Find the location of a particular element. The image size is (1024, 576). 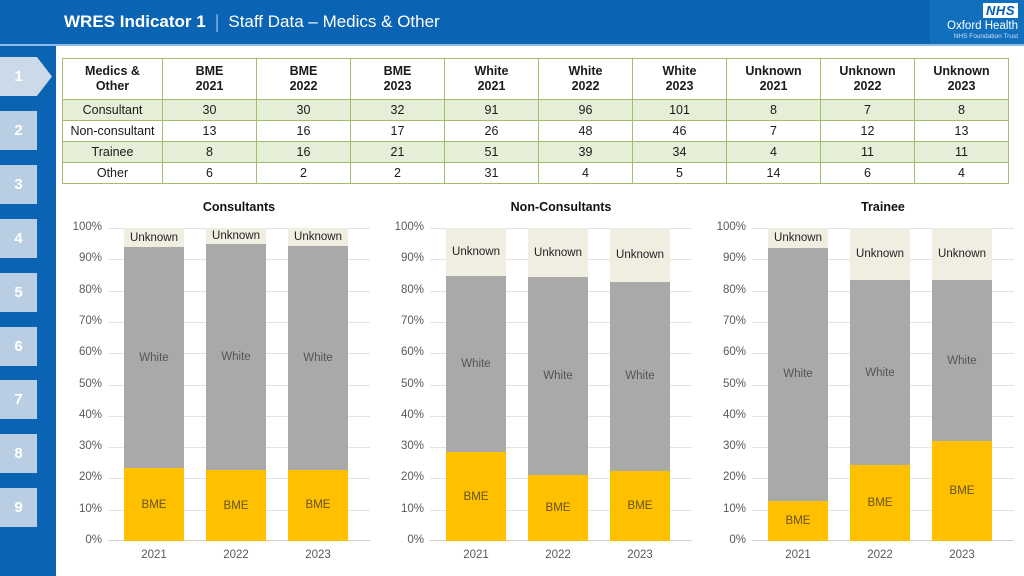

logo-org-name: Oxford Health is located at coordinates (982, 26).